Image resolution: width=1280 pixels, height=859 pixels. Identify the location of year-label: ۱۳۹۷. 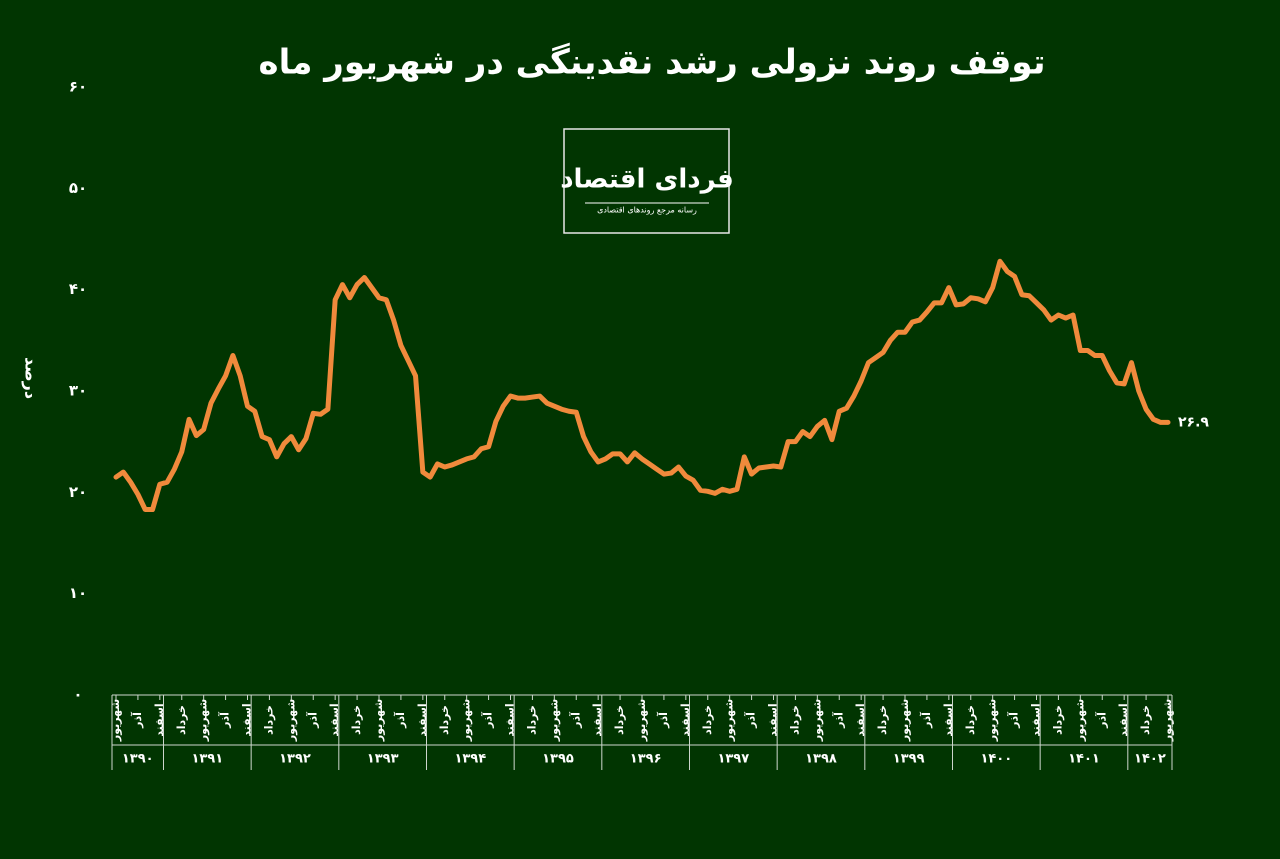
(733, 759).